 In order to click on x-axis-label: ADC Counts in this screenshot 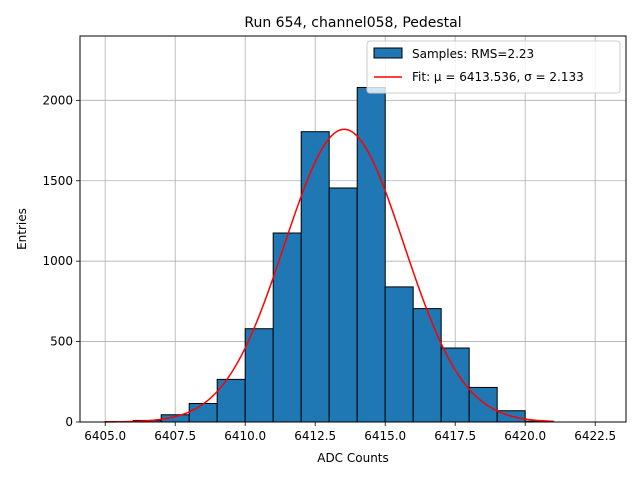, I will do `click(353, 458)`.